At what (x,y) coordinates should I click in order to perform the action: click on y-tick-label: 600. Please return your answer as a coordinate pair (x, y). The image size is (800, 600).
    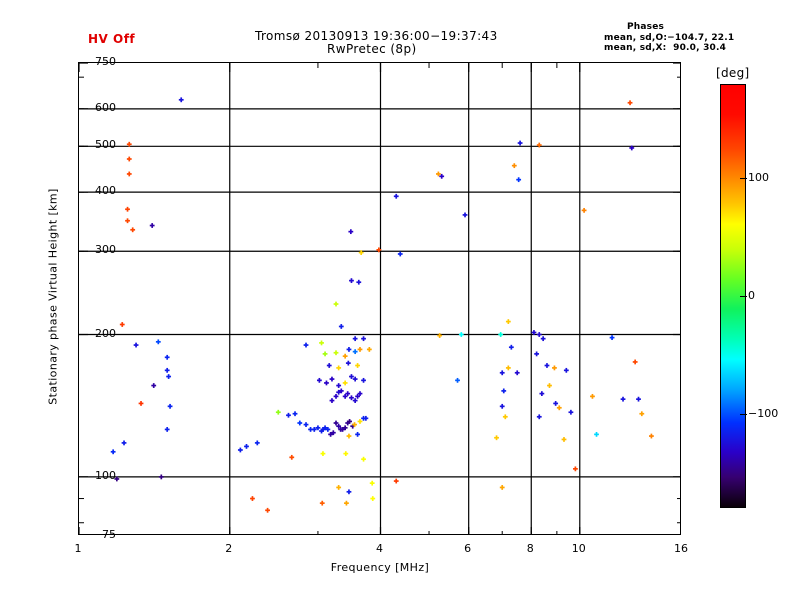
    Looking at the image, I should click on (105, 107).